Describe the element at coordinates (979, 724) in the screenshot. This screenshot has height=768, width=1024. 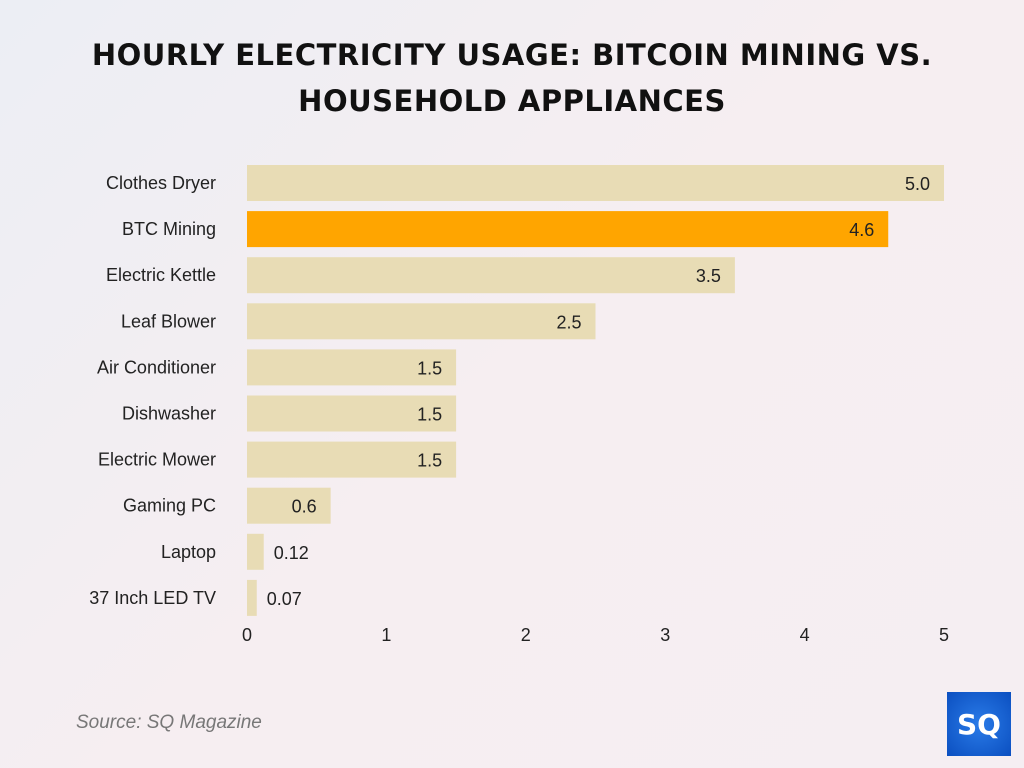
I see `sq-logo: SQ` at that location.